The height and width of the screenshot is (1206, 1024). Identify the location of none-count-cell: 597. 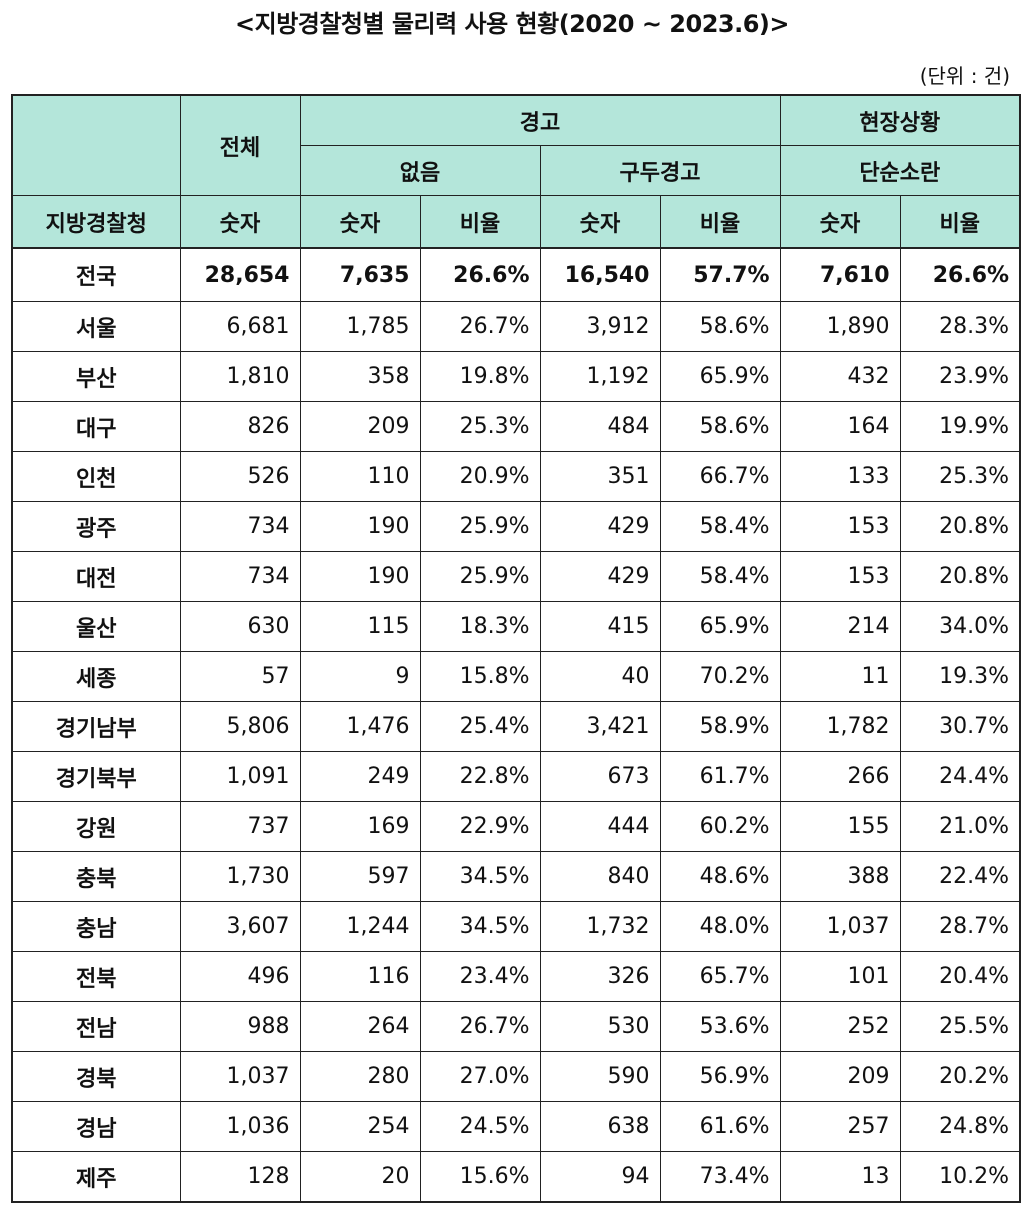
(360, 876).